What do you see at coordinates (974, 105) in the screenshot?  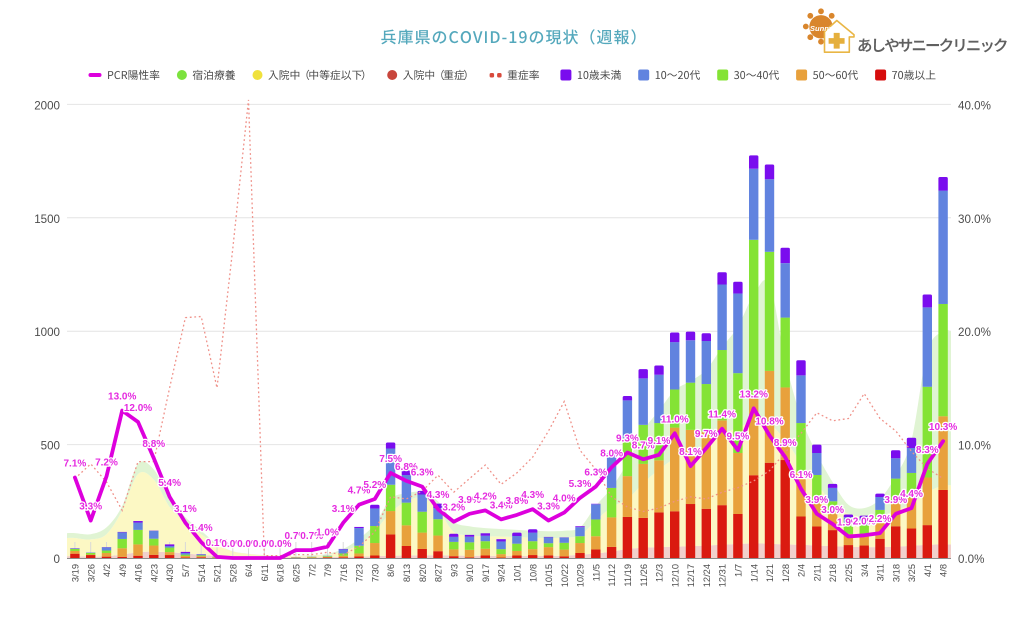 I see `svg-text: 40.0%` at bounding box center [974, 105].